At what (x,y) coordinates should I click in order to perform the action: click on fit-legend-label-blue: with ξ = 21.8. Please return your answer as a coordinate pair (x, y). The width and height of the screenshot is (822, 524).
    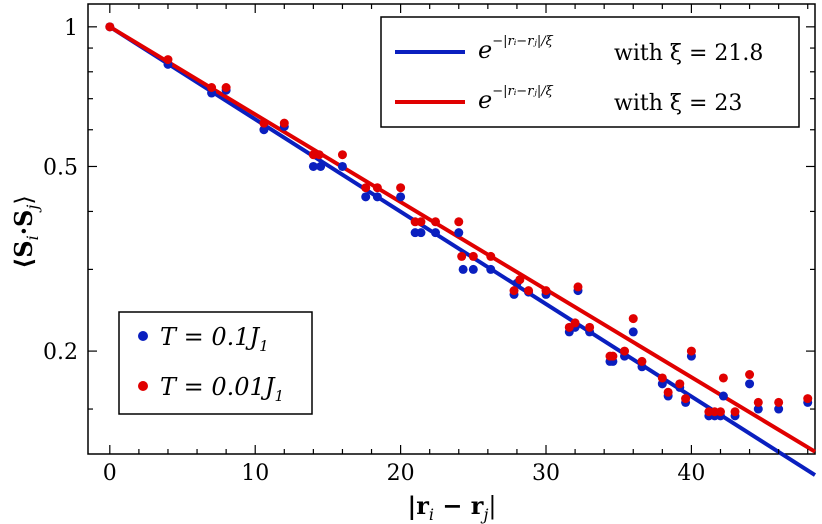
    Looking at the image, I should click on (688, 53).